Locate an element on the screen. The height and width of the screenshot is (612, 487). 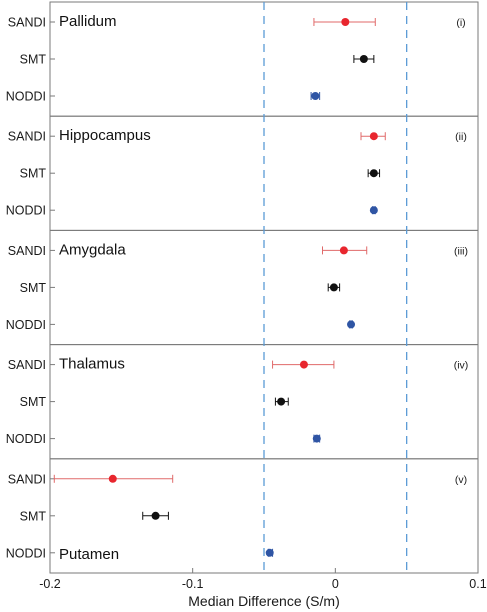
panel-roman-numeral: (i) is located at coordinates (460, 23).